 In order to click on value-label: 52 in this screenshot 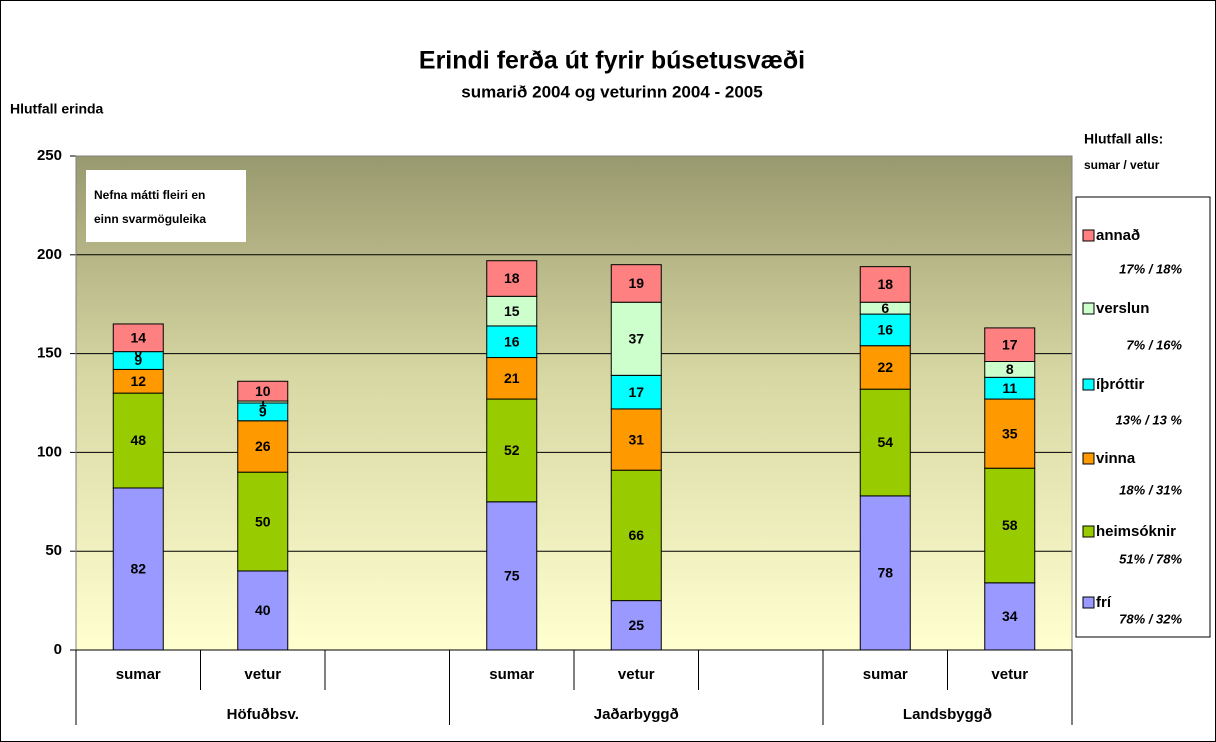, I will do `click(512, 450)`.